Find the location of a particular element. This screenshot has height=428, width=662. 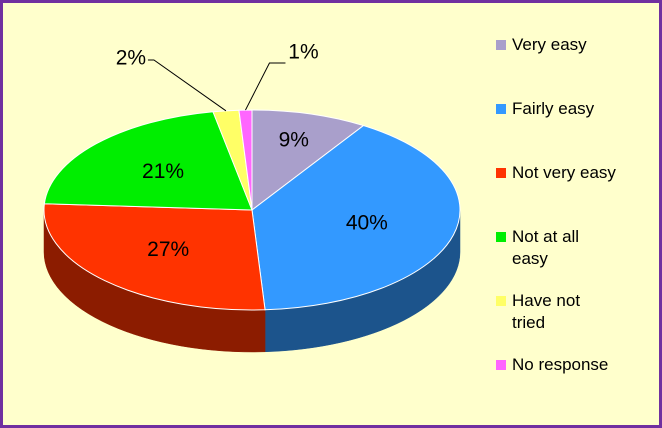

data-label: 1% is located at coordinates (303, 52).